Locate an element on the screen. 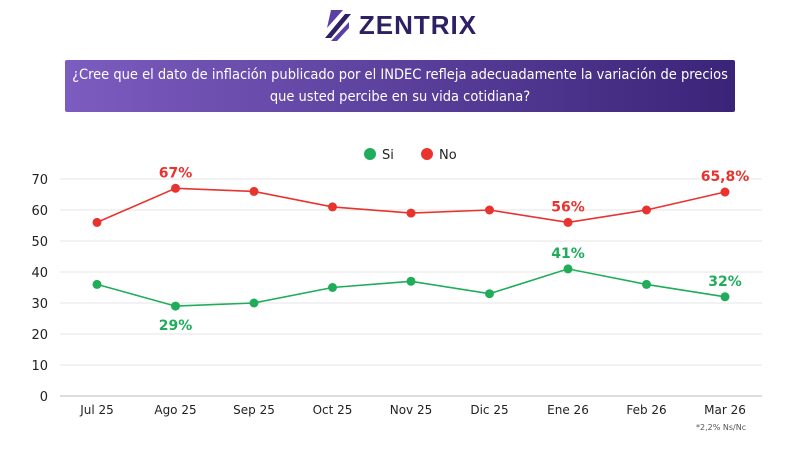 Image resolution: width=800 pixels, height=449 pixels. logo-text: ZENTRIX is located at coordinates (418, 24).